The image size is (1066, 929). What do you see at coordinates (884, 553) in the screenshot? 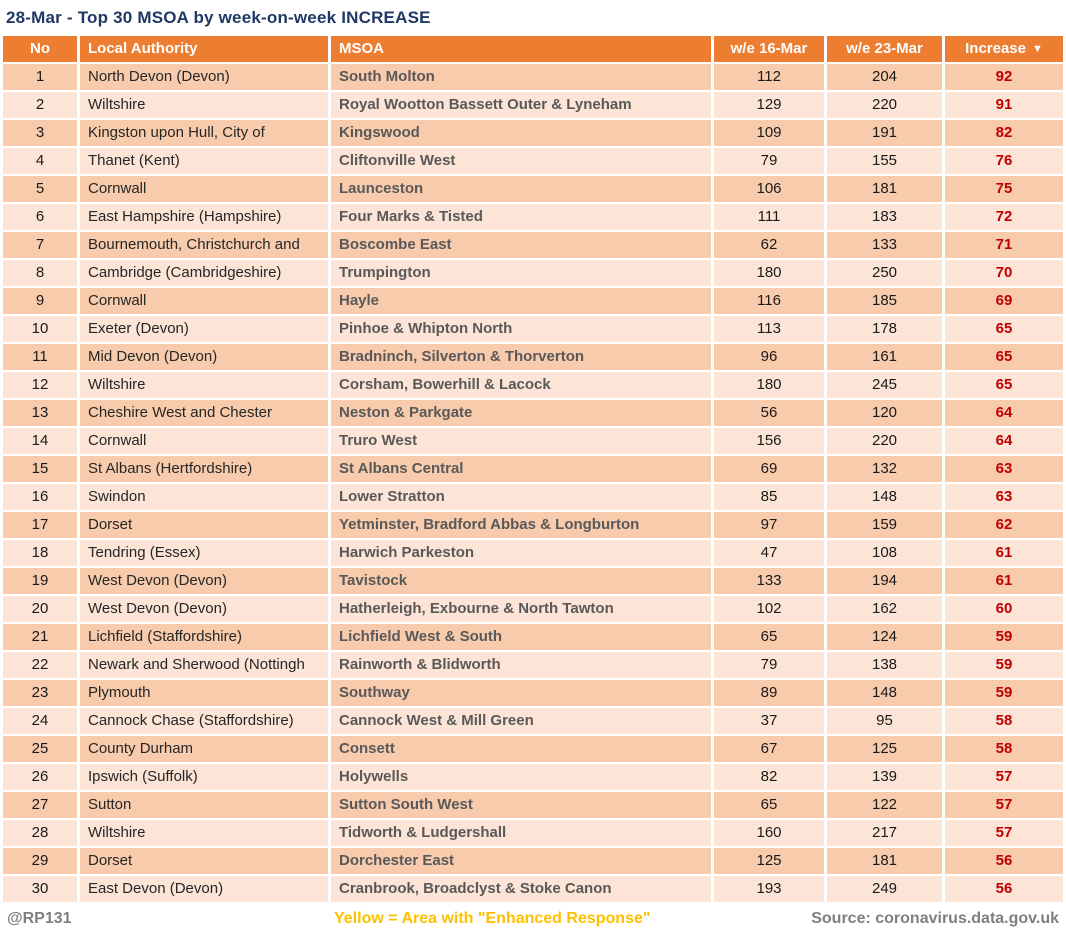
I see `we-23-mar-cell: 108` at bounding box center [884, 553].